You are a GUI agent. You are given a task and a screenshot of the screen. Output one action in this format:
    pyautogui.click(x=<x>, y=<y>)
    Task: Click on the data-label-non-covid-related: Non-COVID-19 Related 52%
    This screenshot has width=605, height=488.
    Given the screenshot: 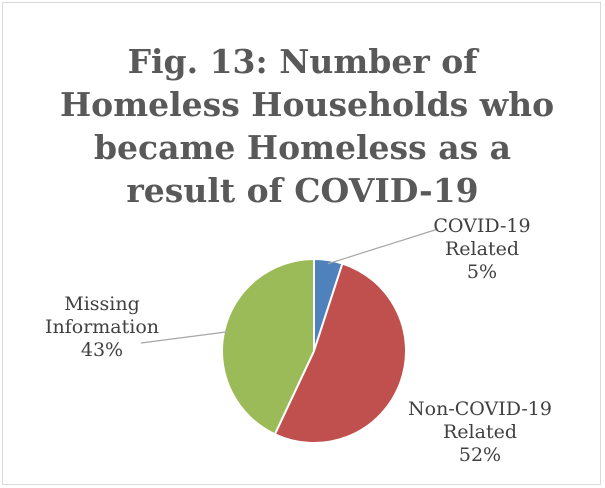 What is the action you would take?
    pyautogui.click(x=480, y=432)
    